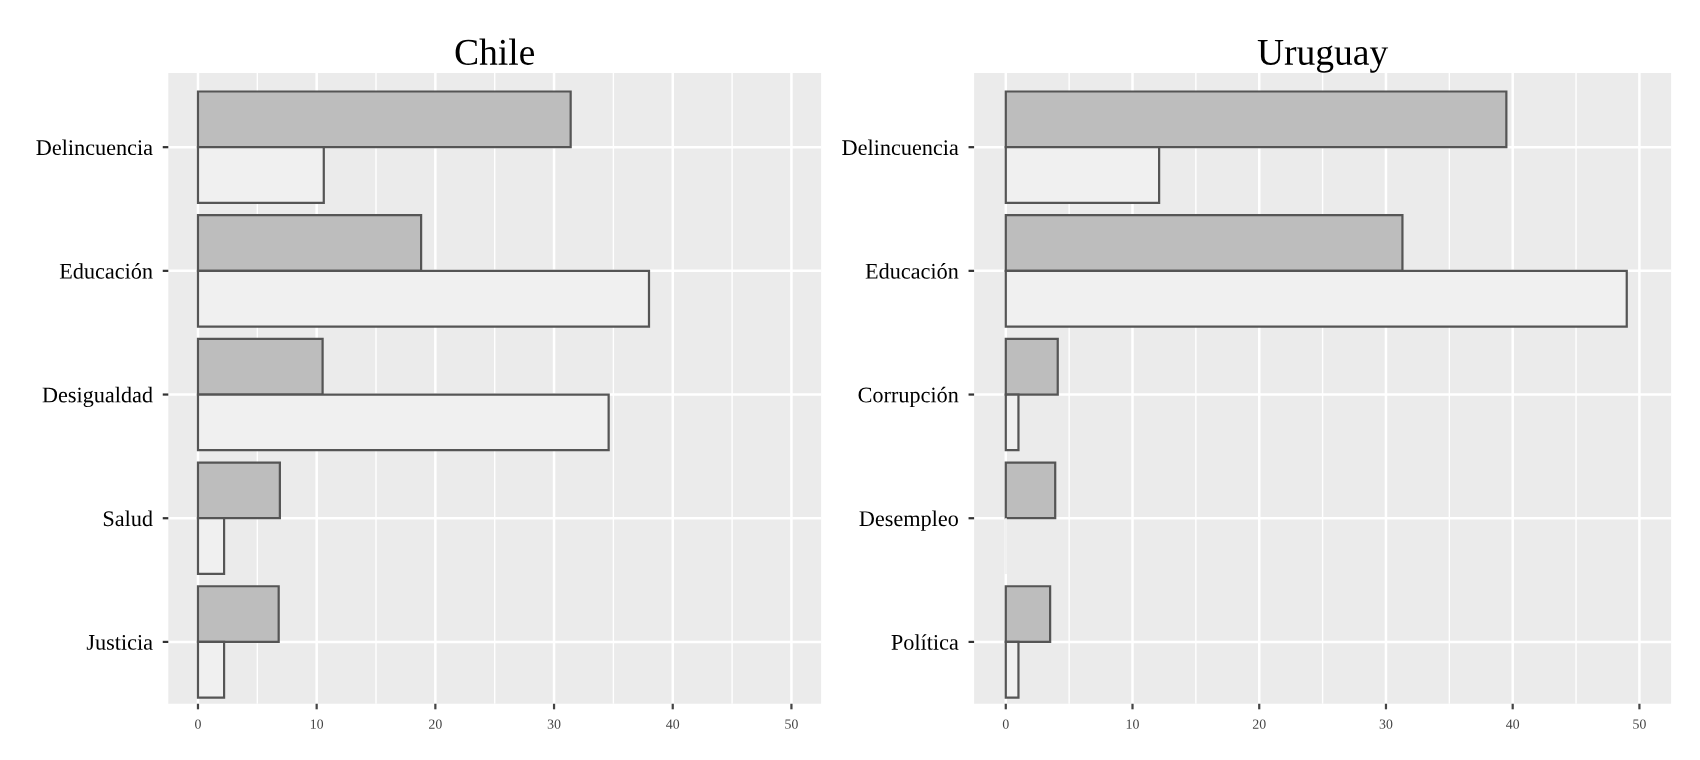 The image size is (1700, 760). I want to click on y-tick-label: Desempleo, so click(908, 520).